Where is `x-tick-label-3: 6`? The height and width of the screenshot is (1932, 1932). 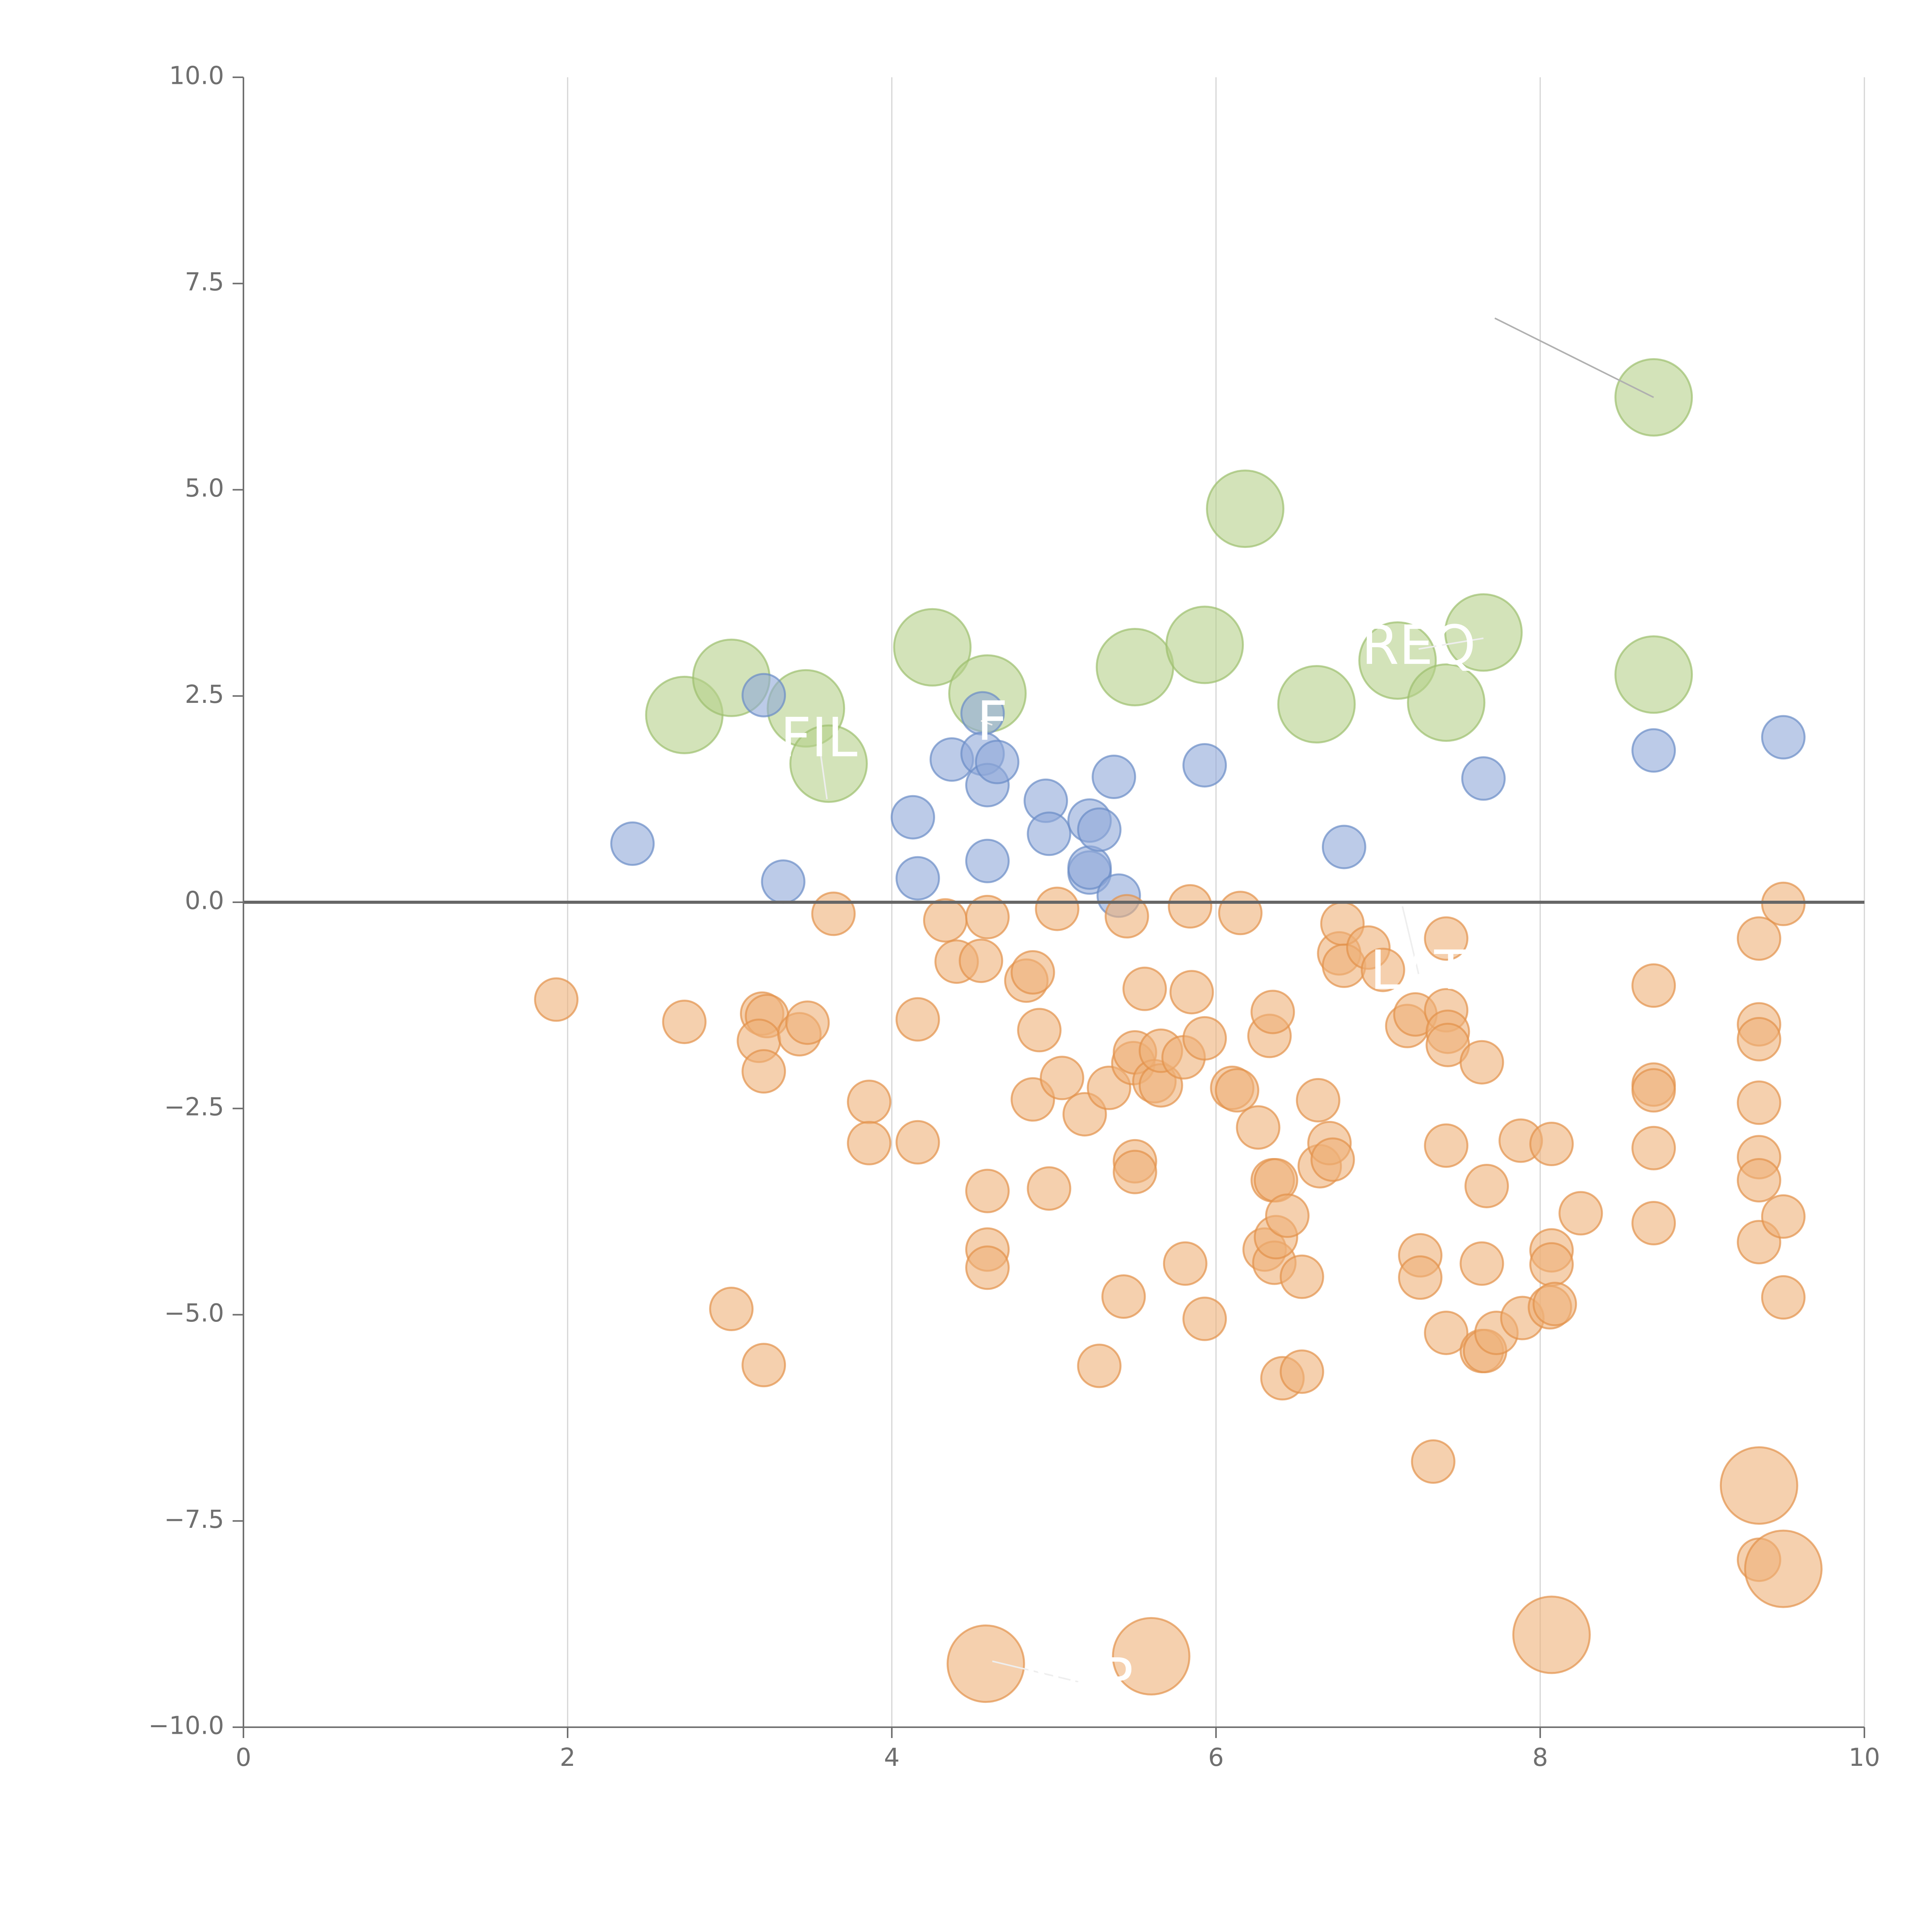
x-tick-label-3: 6 is located at coordinates (1216, 1757).